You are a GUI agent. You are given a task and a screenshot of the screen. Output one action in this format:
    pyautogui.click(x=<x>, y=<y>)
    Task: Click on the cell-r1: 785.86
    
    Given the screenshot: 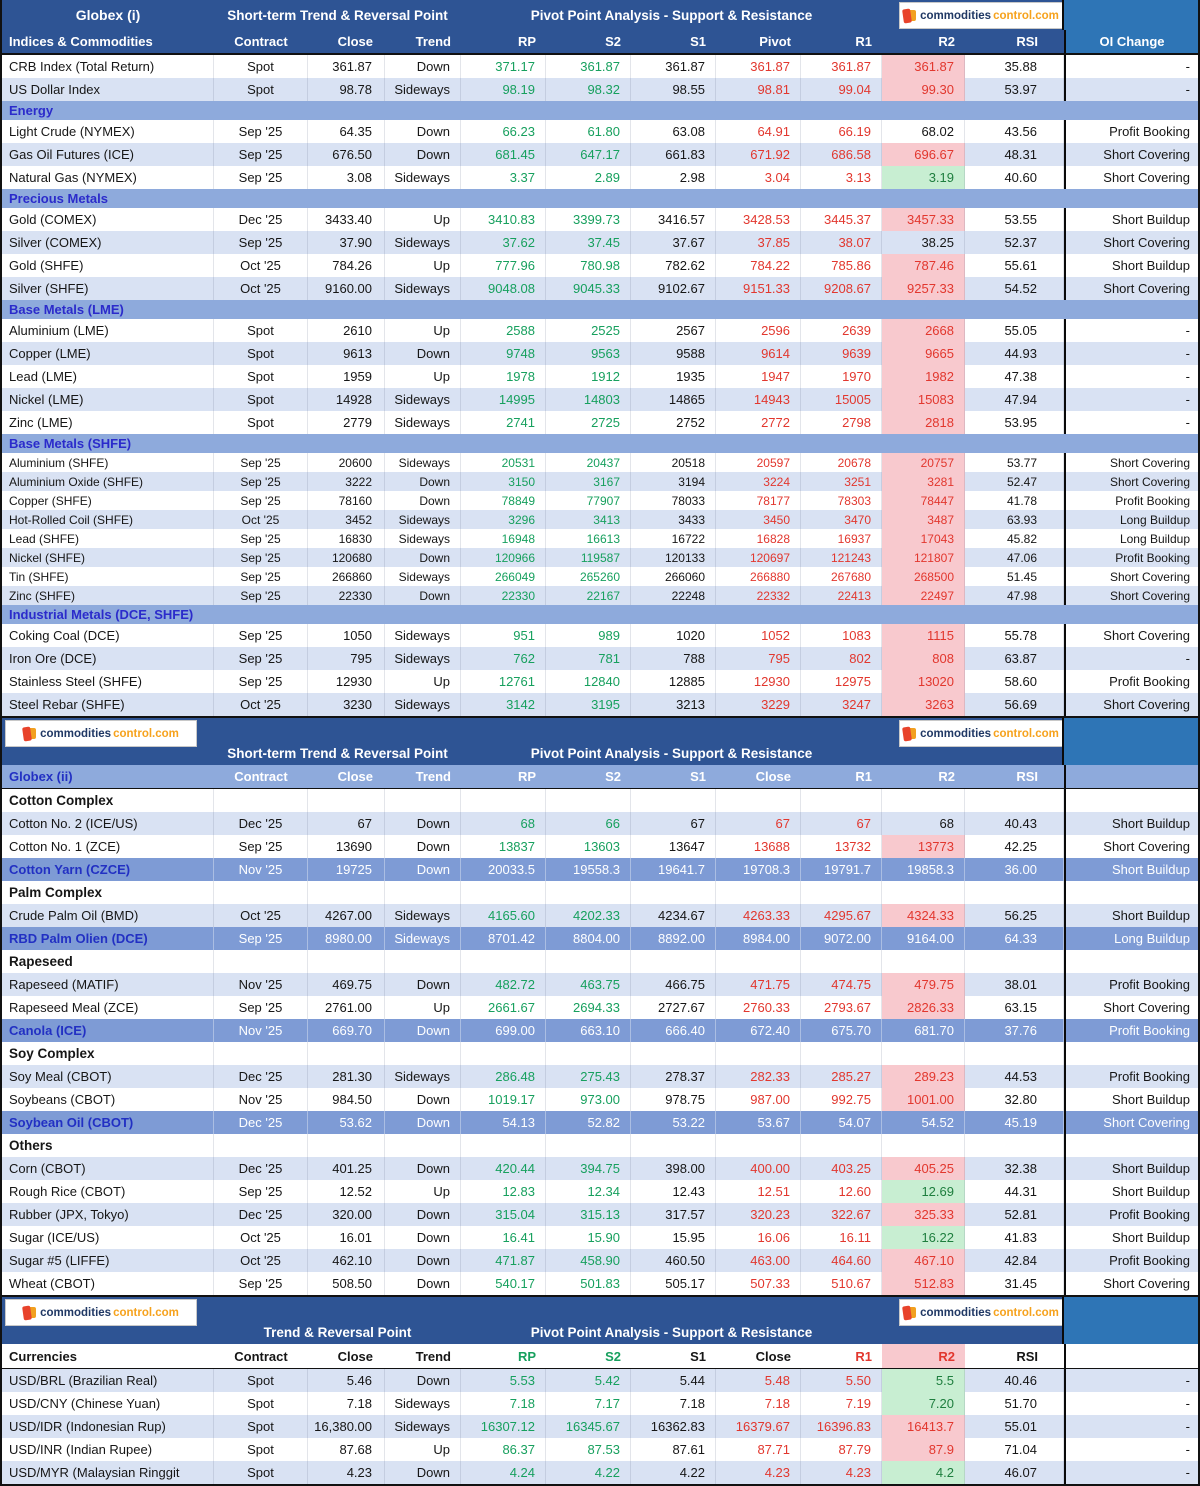 What is the action you would take?
    pyautogui.click(x=841, y=265)
    